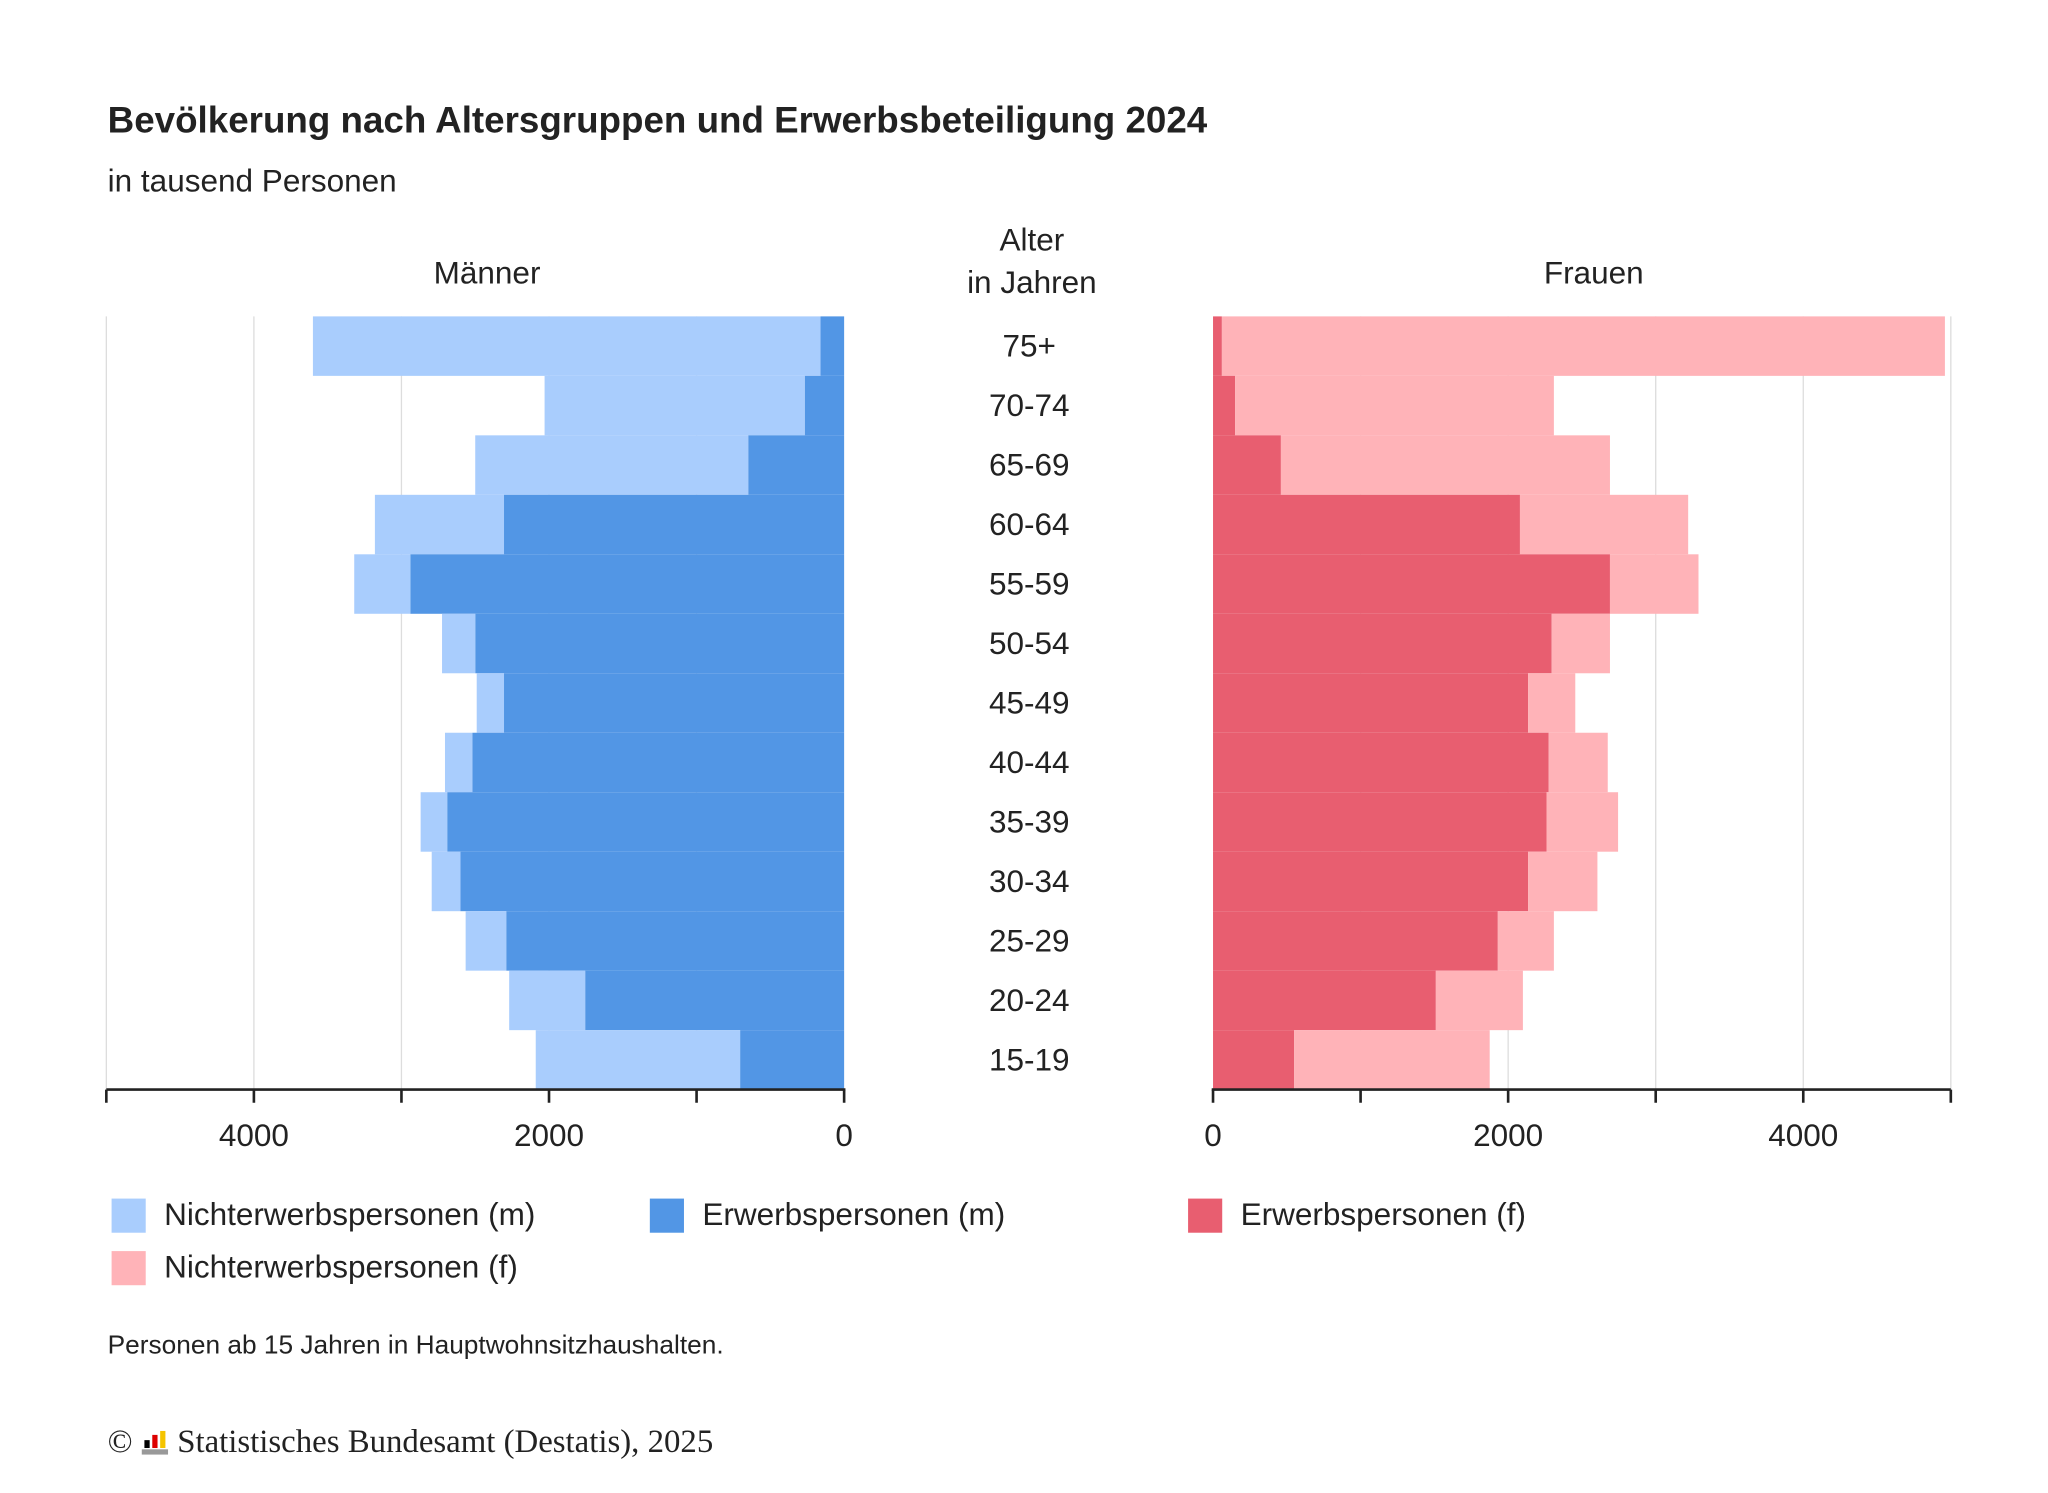 This screenshot has width=2048, height=1493. What do you see at coordinates (1029, 524) in the screenshot?
I see `age-group-label: 60-64` at bounding box center [1029, 524].